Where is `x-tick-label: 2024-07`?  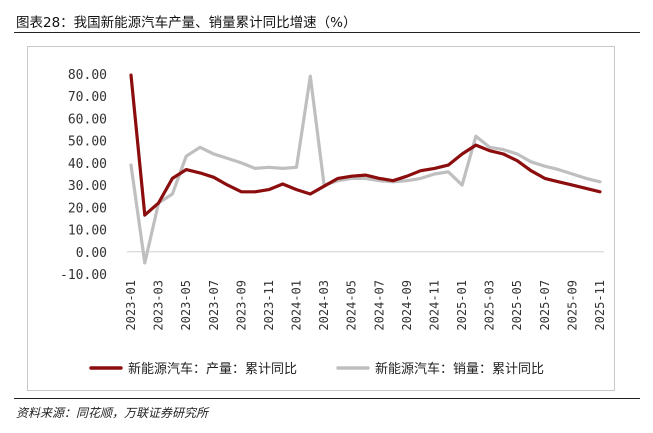
x-tick-label: 2024-07 is located at coordinates (379, 305).